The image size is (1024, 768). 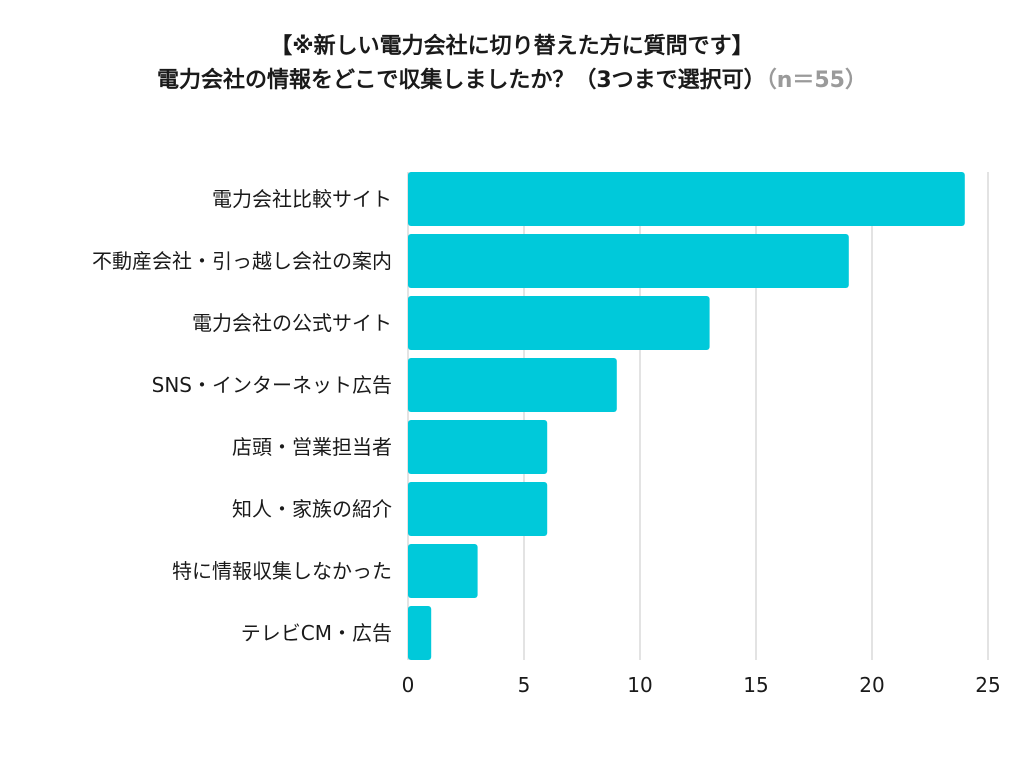 I want to click on sample-size-note: （n＝55）, so click(x=816, y=80).